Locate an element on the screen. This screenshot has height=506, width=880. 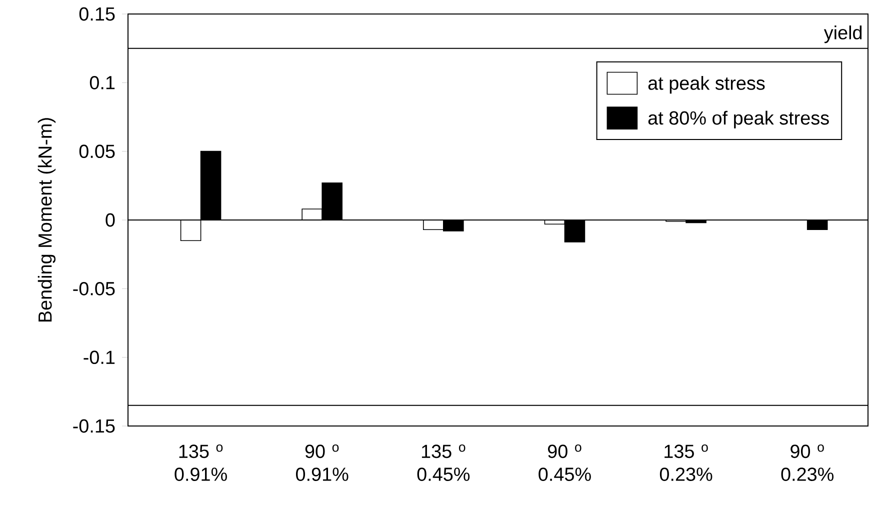
legend-label: at peak stress is located at coordinates (706, 85).